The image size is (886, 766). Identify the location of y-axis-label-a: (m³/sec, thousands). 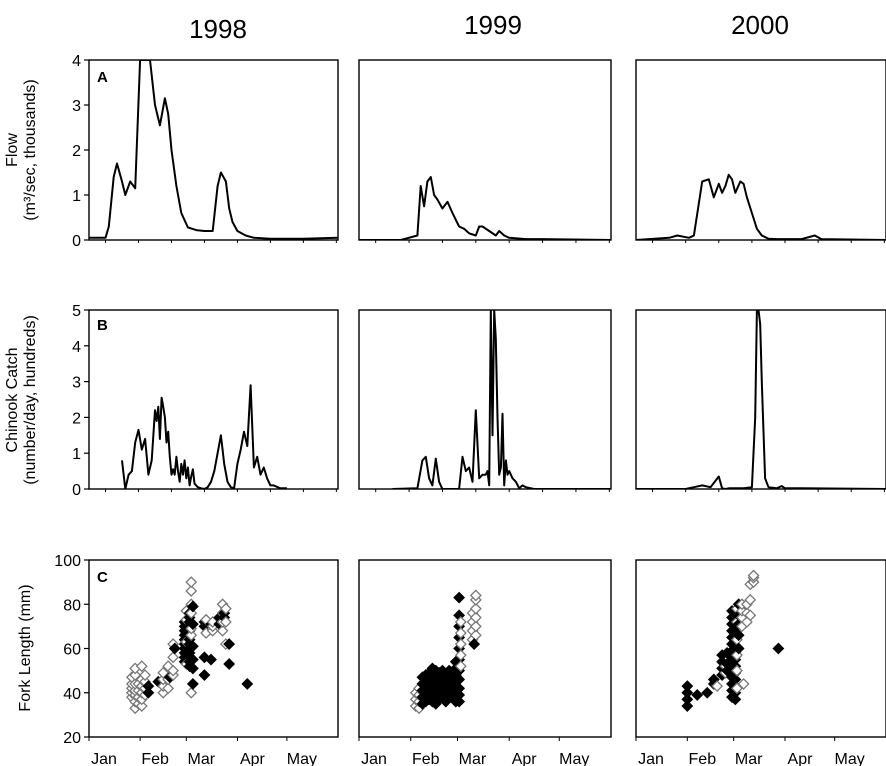
(30, 149).